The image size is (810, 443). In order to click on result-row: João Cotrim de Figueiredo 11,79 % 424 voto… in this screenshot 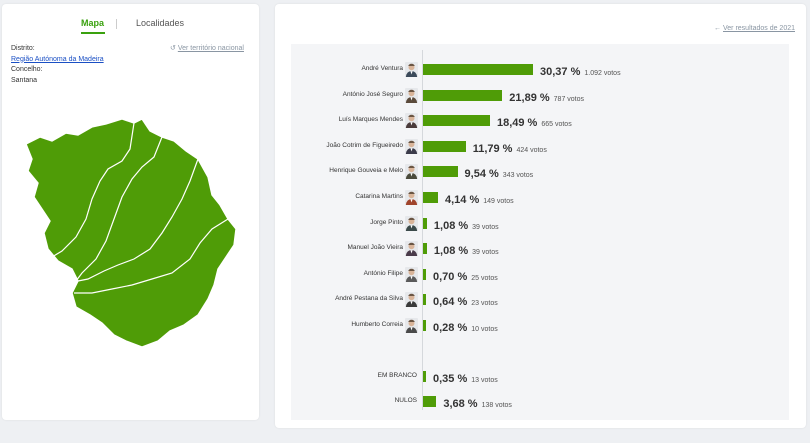, I will do `click(540, 147)`.